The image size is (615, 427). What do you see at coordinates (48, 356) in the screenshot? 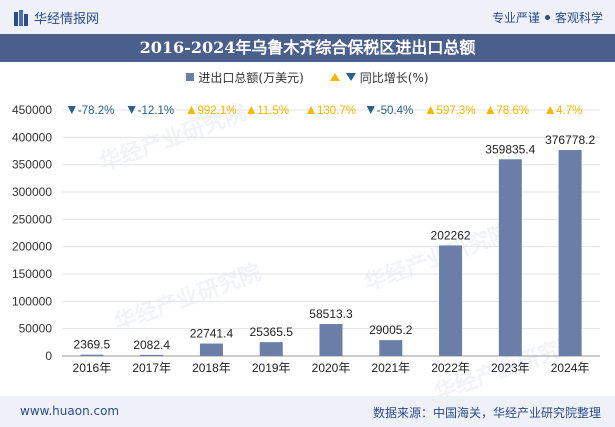
I see `y-tick-label: 0` at bounding box center [48, 356].